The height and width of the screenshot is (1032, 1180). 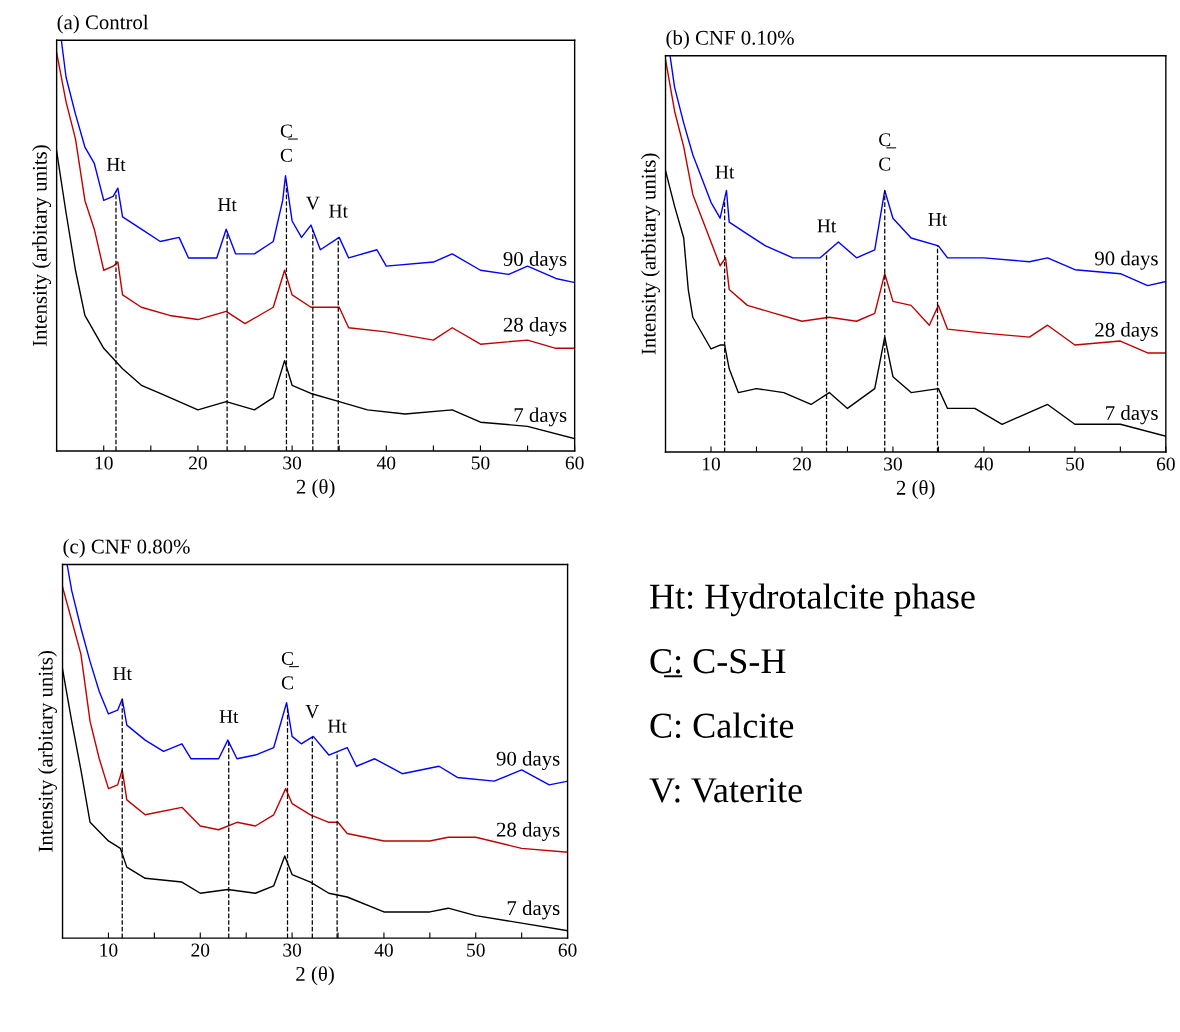 I want to click on text: C̲: C-S-H, so click(x=718, y=663).